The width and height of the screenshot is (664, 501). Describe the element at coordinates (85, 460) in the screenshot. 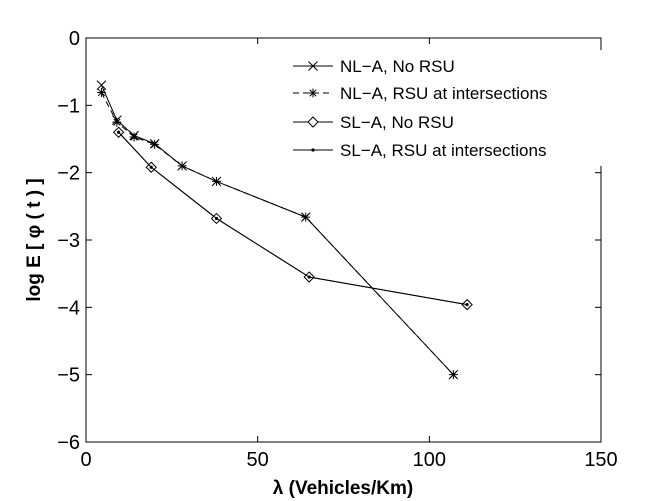

I see `x-tick-label: 0` at that location.